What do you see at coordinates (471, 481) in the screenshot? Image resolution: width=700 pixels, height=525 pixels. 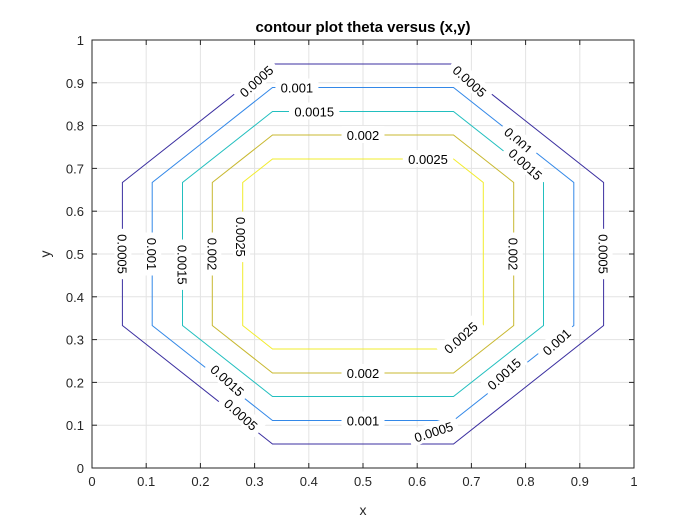 I see `x-tick-label: 0.7` at bounding box center [471, 481].